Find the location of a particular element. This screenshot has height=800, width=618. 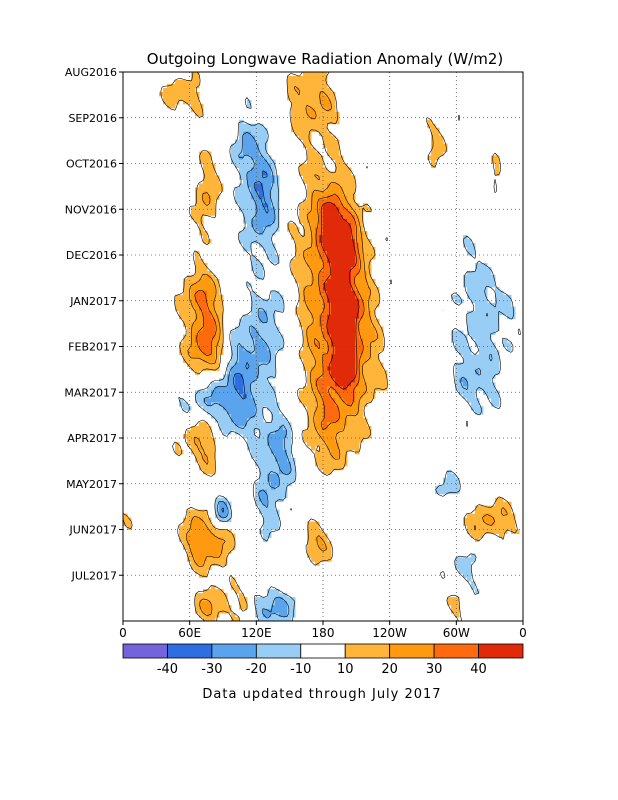

color-scale-label: 30 is located at coordinates (434, 669).